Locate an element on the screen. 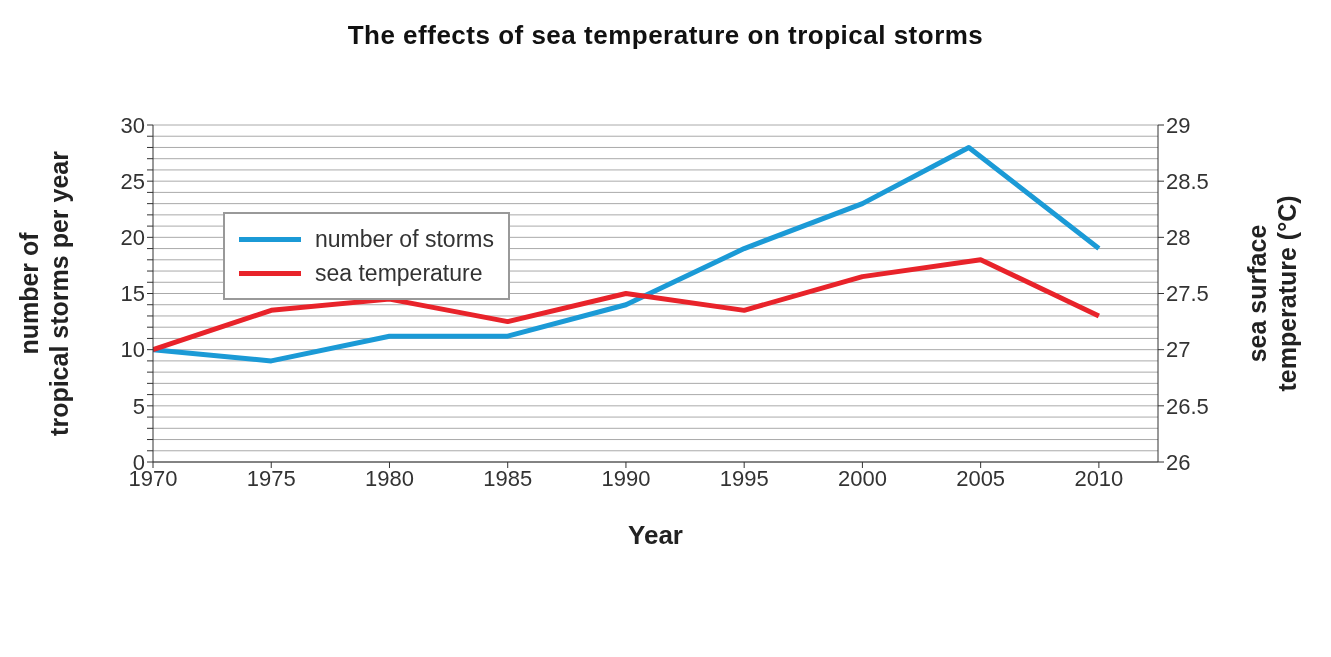 This screenshot has height=657, width=1331. chart-title: The effects of sea temperature on tropical storms is located at coordinates (665, 35).